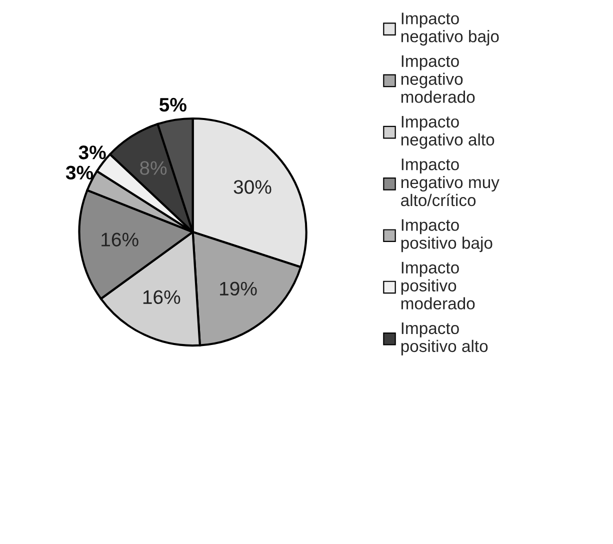 The image size is (613, 544). Describe the element at coordinates (450, 29) in the screenshot. I see `legend-label: Impacto negativo bajo` at that location.